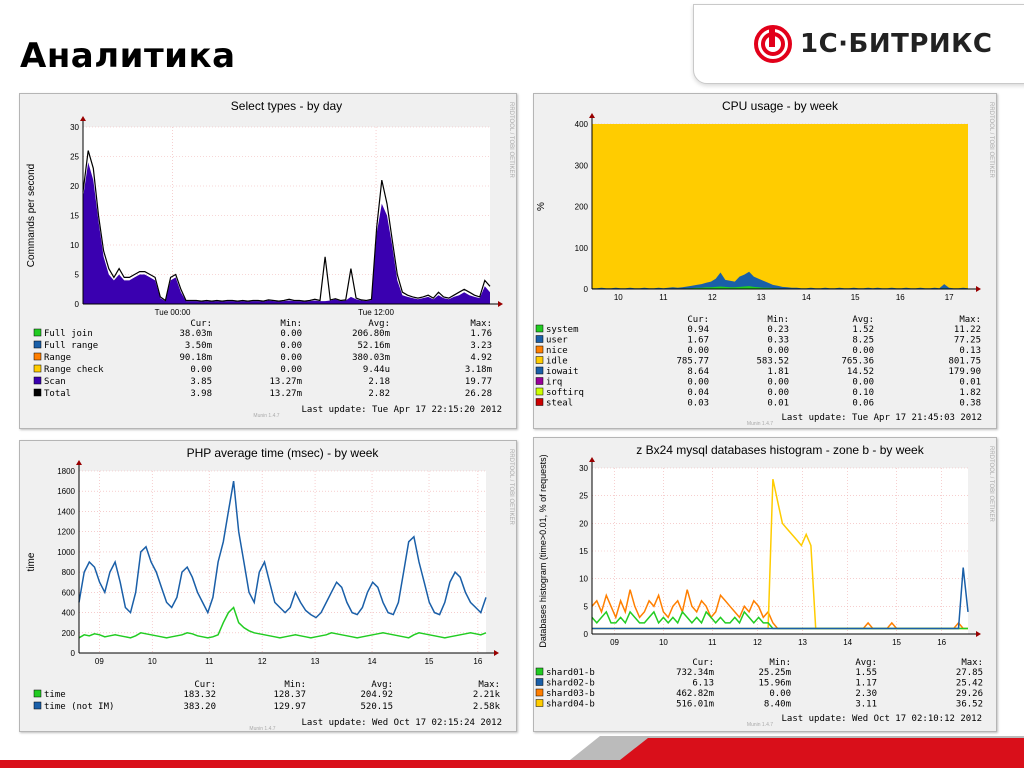  Describe the element at coordinates (969, 705) in the screenshot. I see `legend-value-max: 36.52` at that location.